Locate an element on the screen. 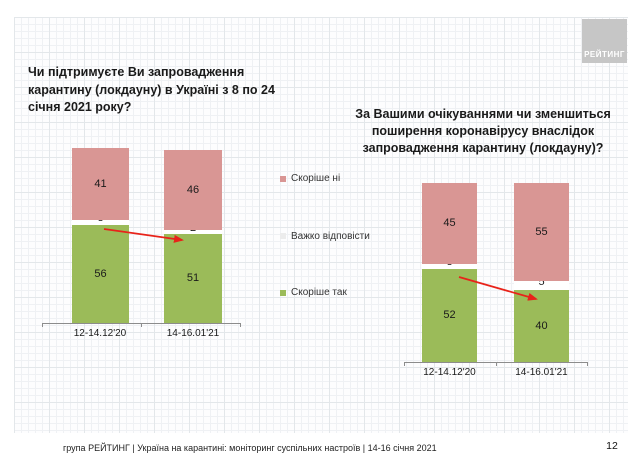  value-label: 56 is located at coordinates (100, 274).